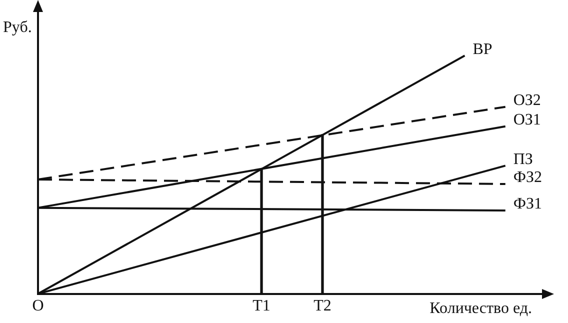 Image resolution: width=568 pixels, height=323 pixels. I want to click on series-label: ФЗ2, so click(527, 177).